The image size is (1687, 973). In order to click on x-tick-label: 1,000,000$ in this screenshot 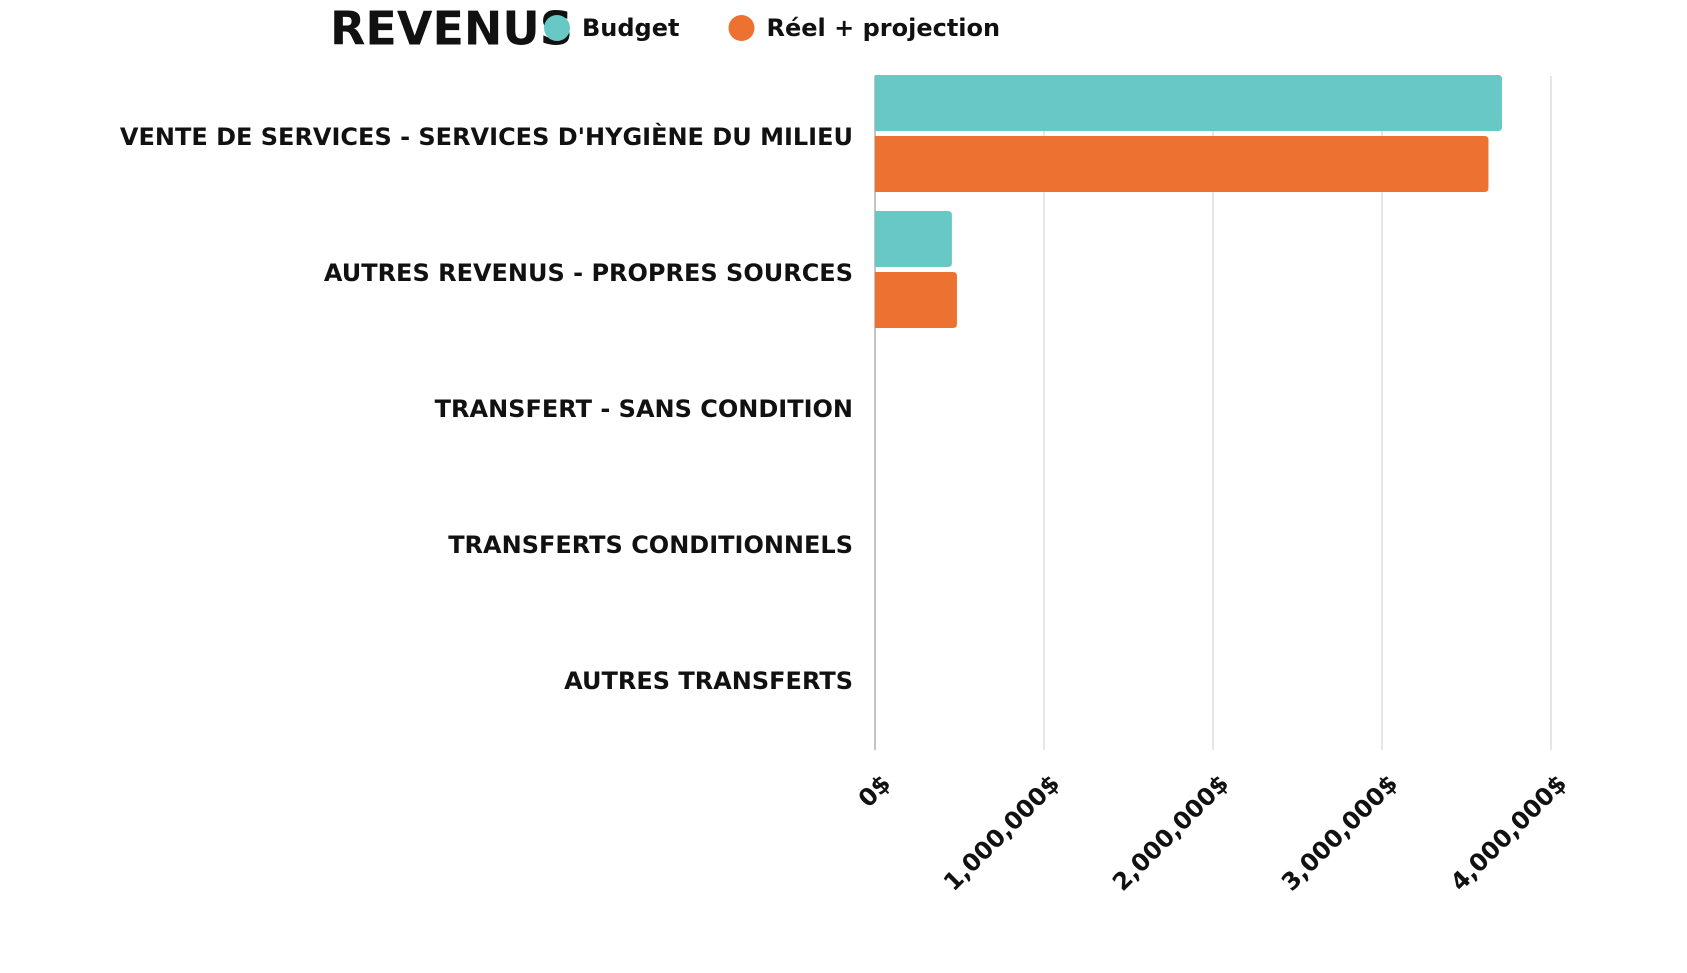, I will do `click(1001, 832)`.